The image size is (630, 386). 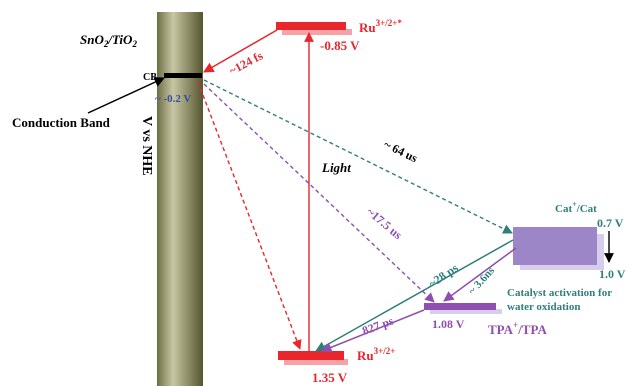 I want to click on electrode-bar, so click(x=180, y=199).